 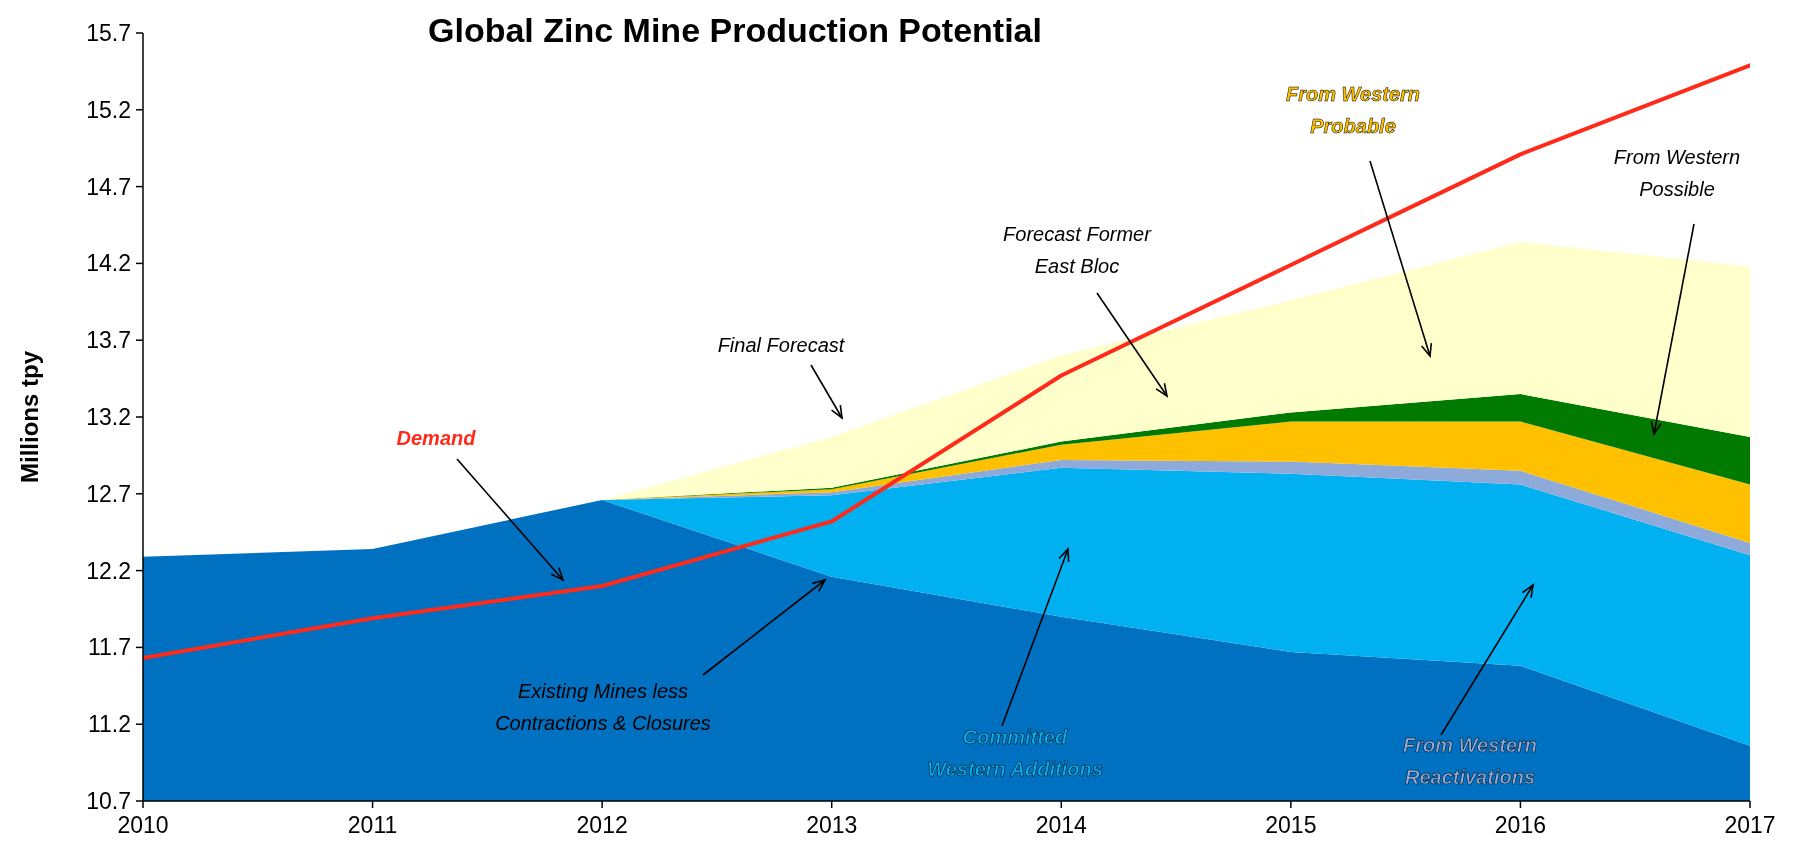 What do you see at coordinates (1353, 110) in the screenshot?
I see `text: From Western Probable` at bounding box center [1353, 110].